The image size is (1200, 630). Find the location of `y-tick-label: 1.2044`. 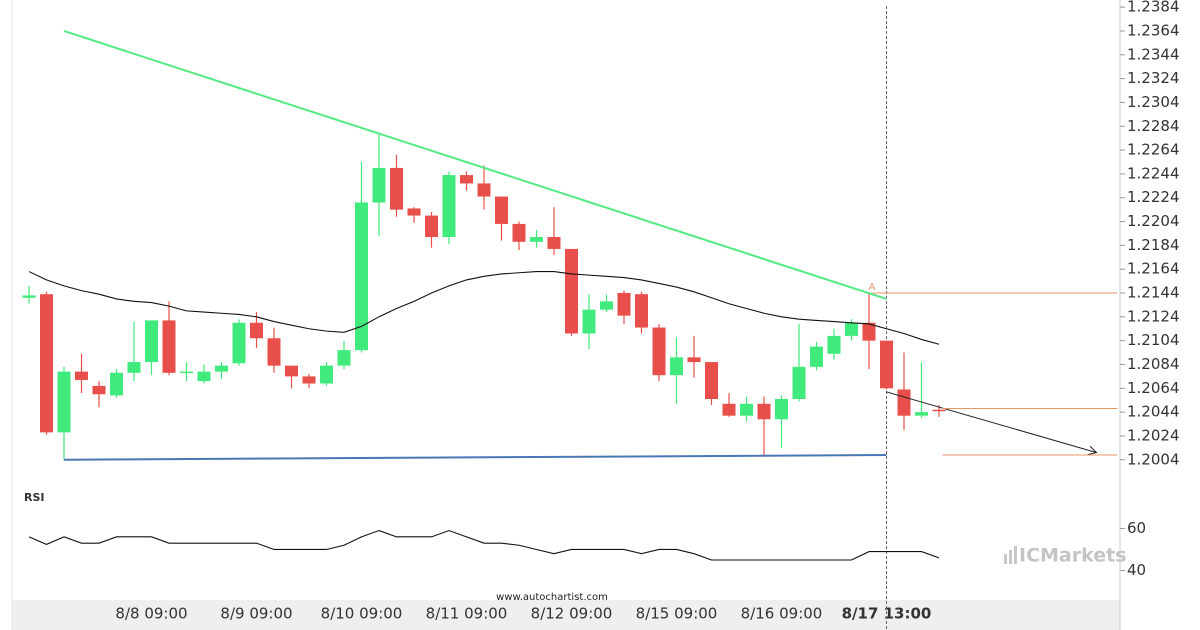

y-tick-label: 1.2044 is located at coordinates (1153, 412).